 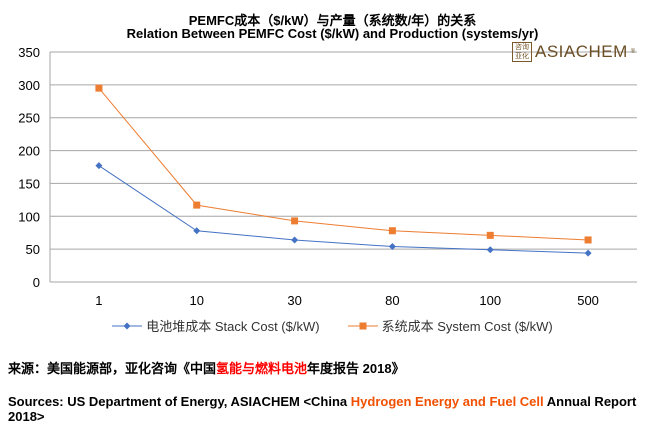 I want to click on y-tick-label: 150, so click(x=29, y=183).